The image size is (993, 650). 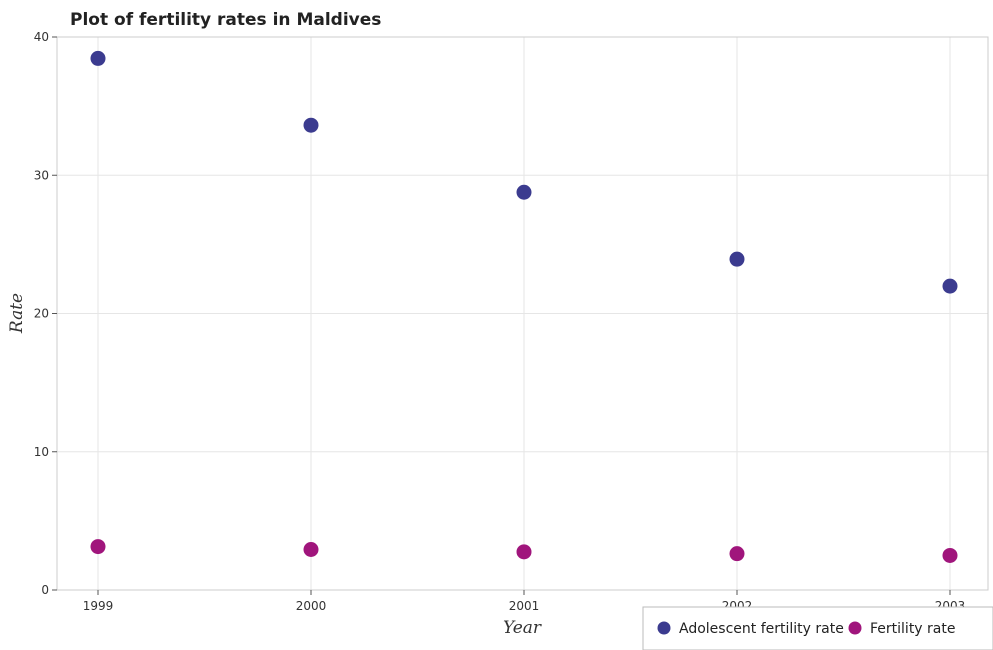 I want to click on y-tick-label: 10, so click(x=41, y=452).